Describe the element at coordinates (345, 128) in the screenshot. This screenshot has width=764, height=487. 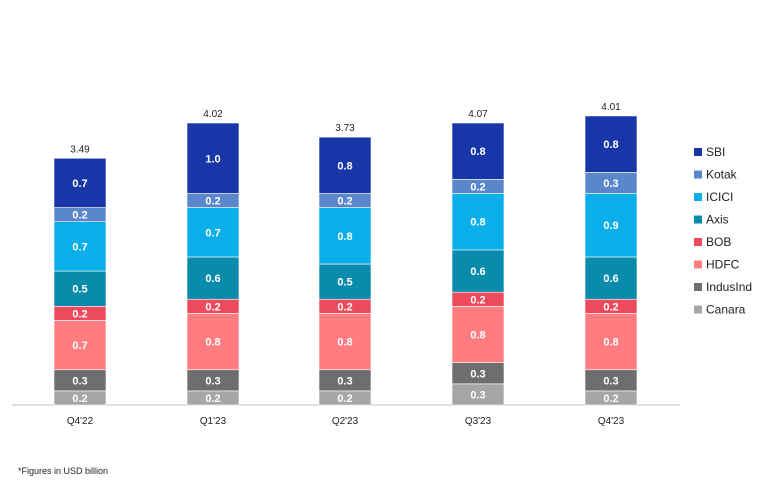
I see `total-label-2: 3.73` at that location.